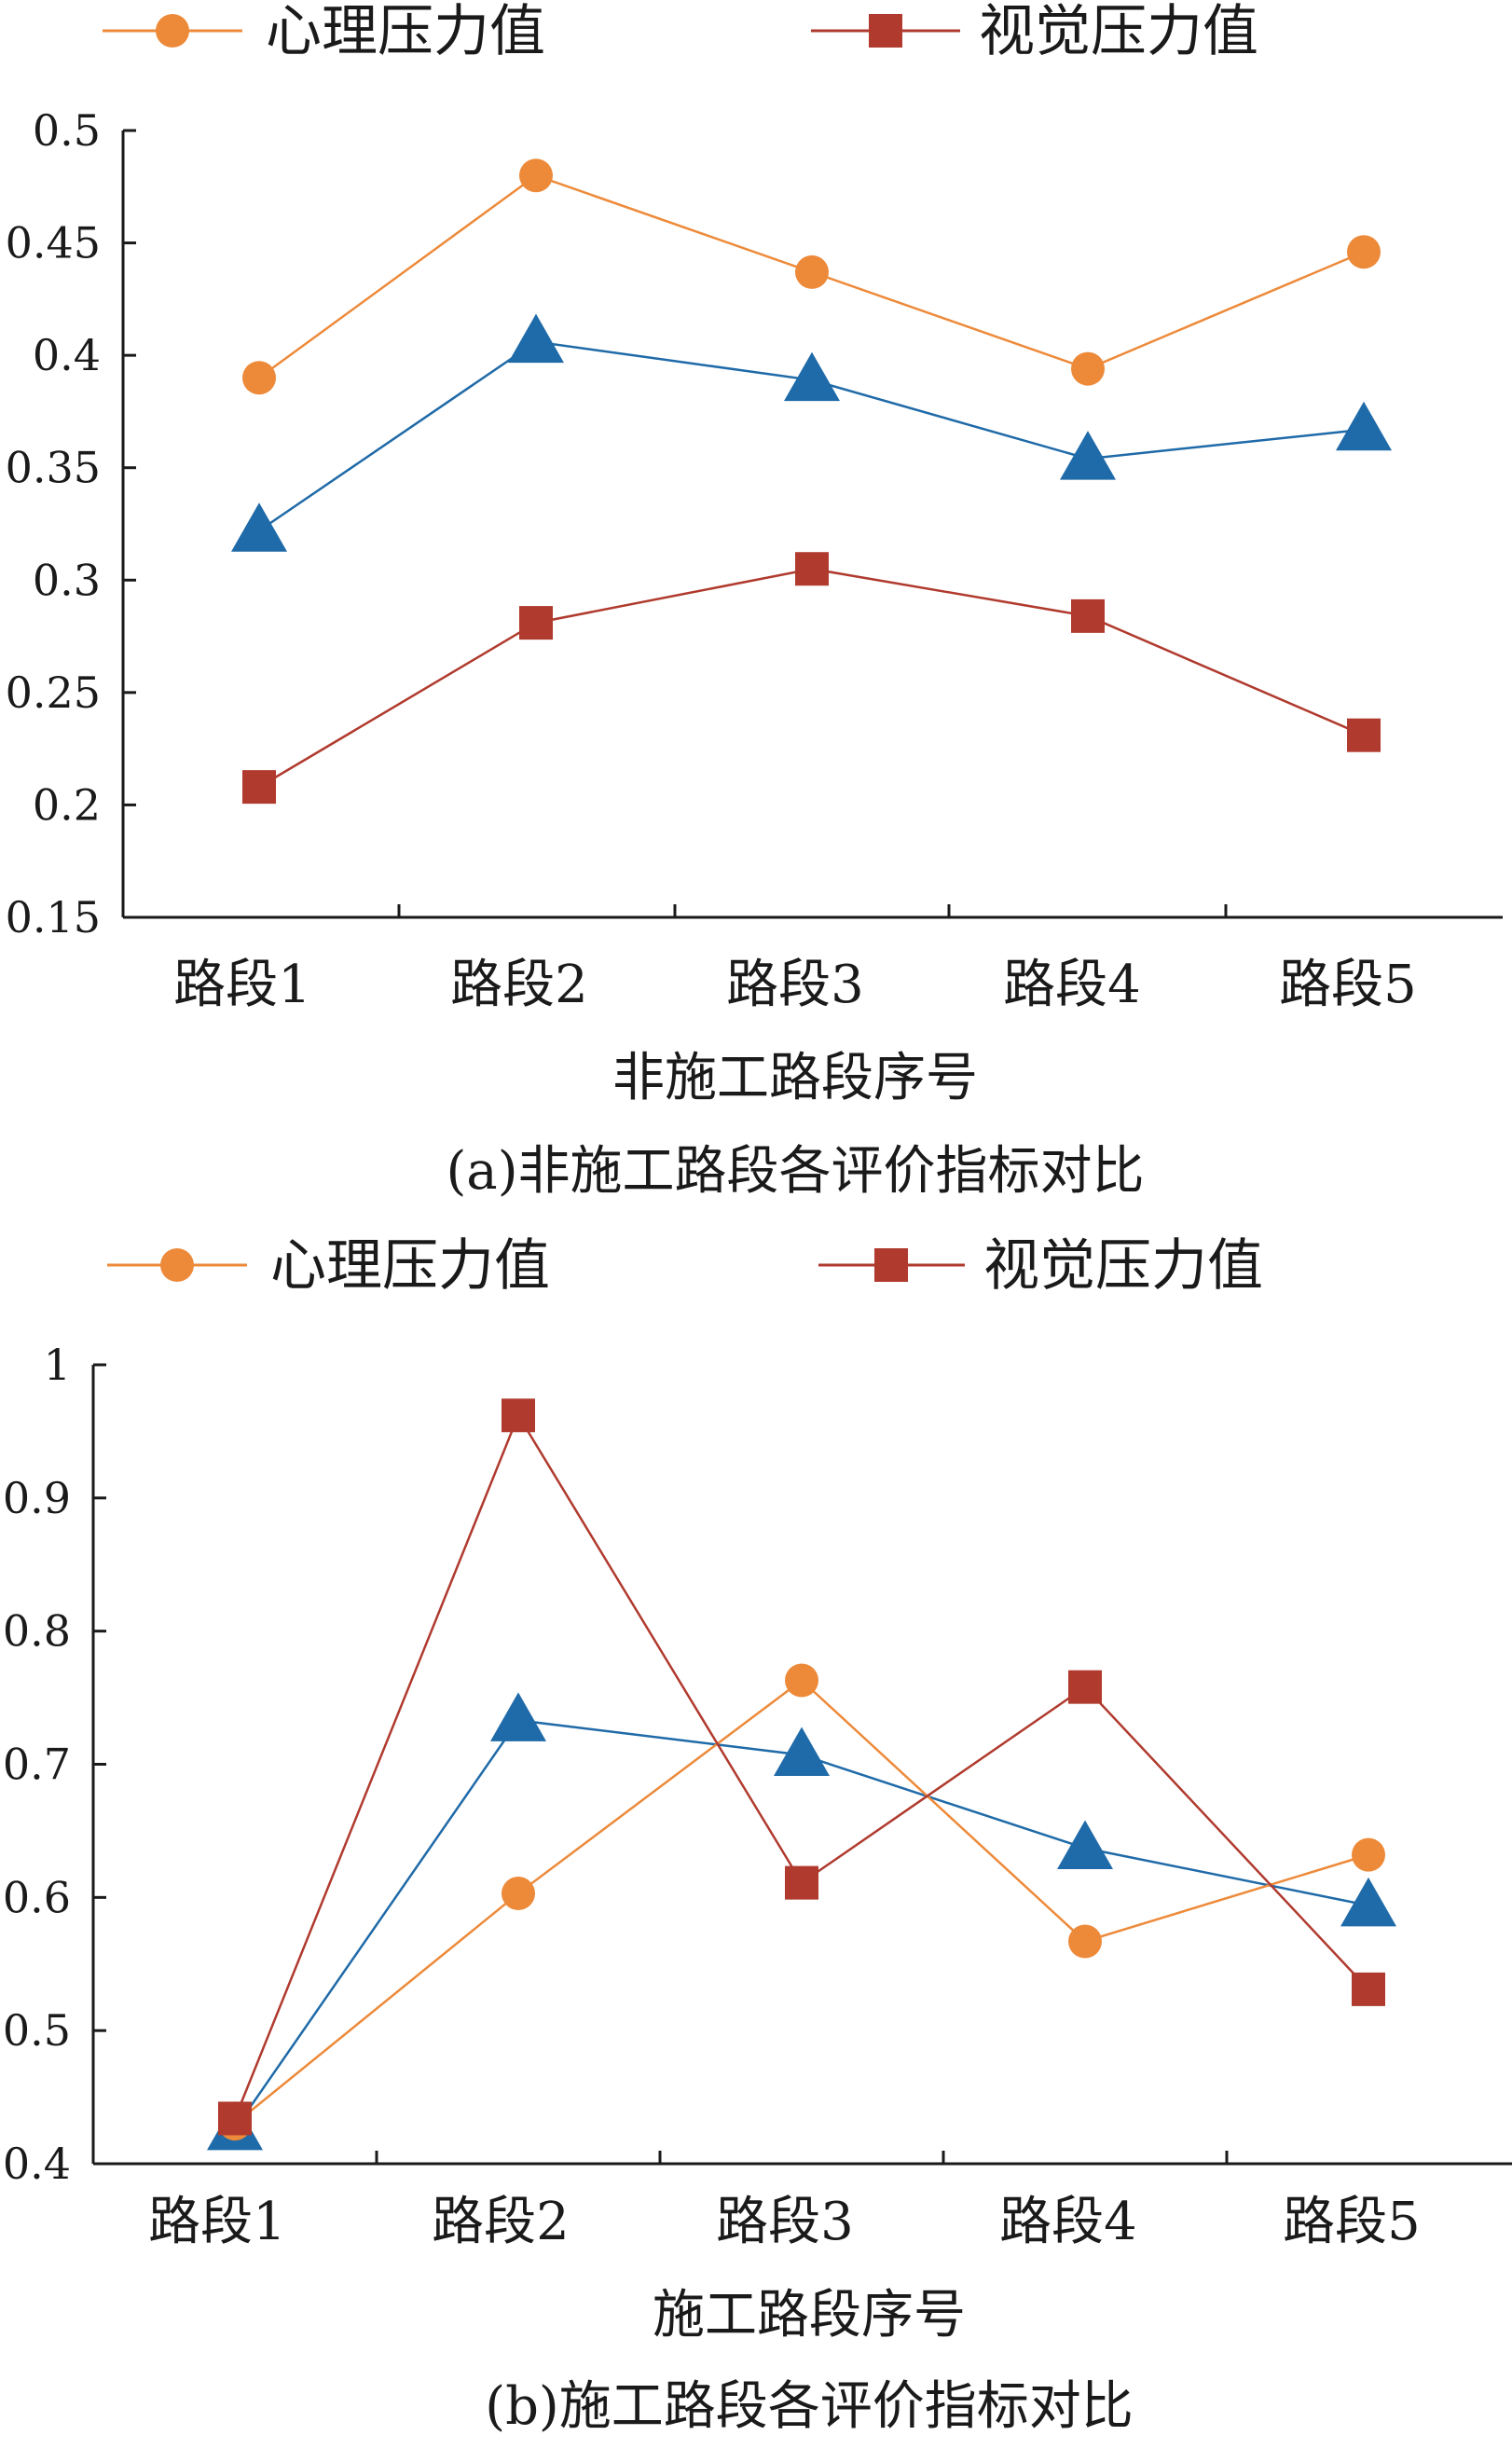 Image resolution: width=1512 pixels, height=2449 pixels. What do you see at coordinates (54, 468) in the screenshot?
I see `y-tick-label: 0.35` at bounding box center [54, 468].